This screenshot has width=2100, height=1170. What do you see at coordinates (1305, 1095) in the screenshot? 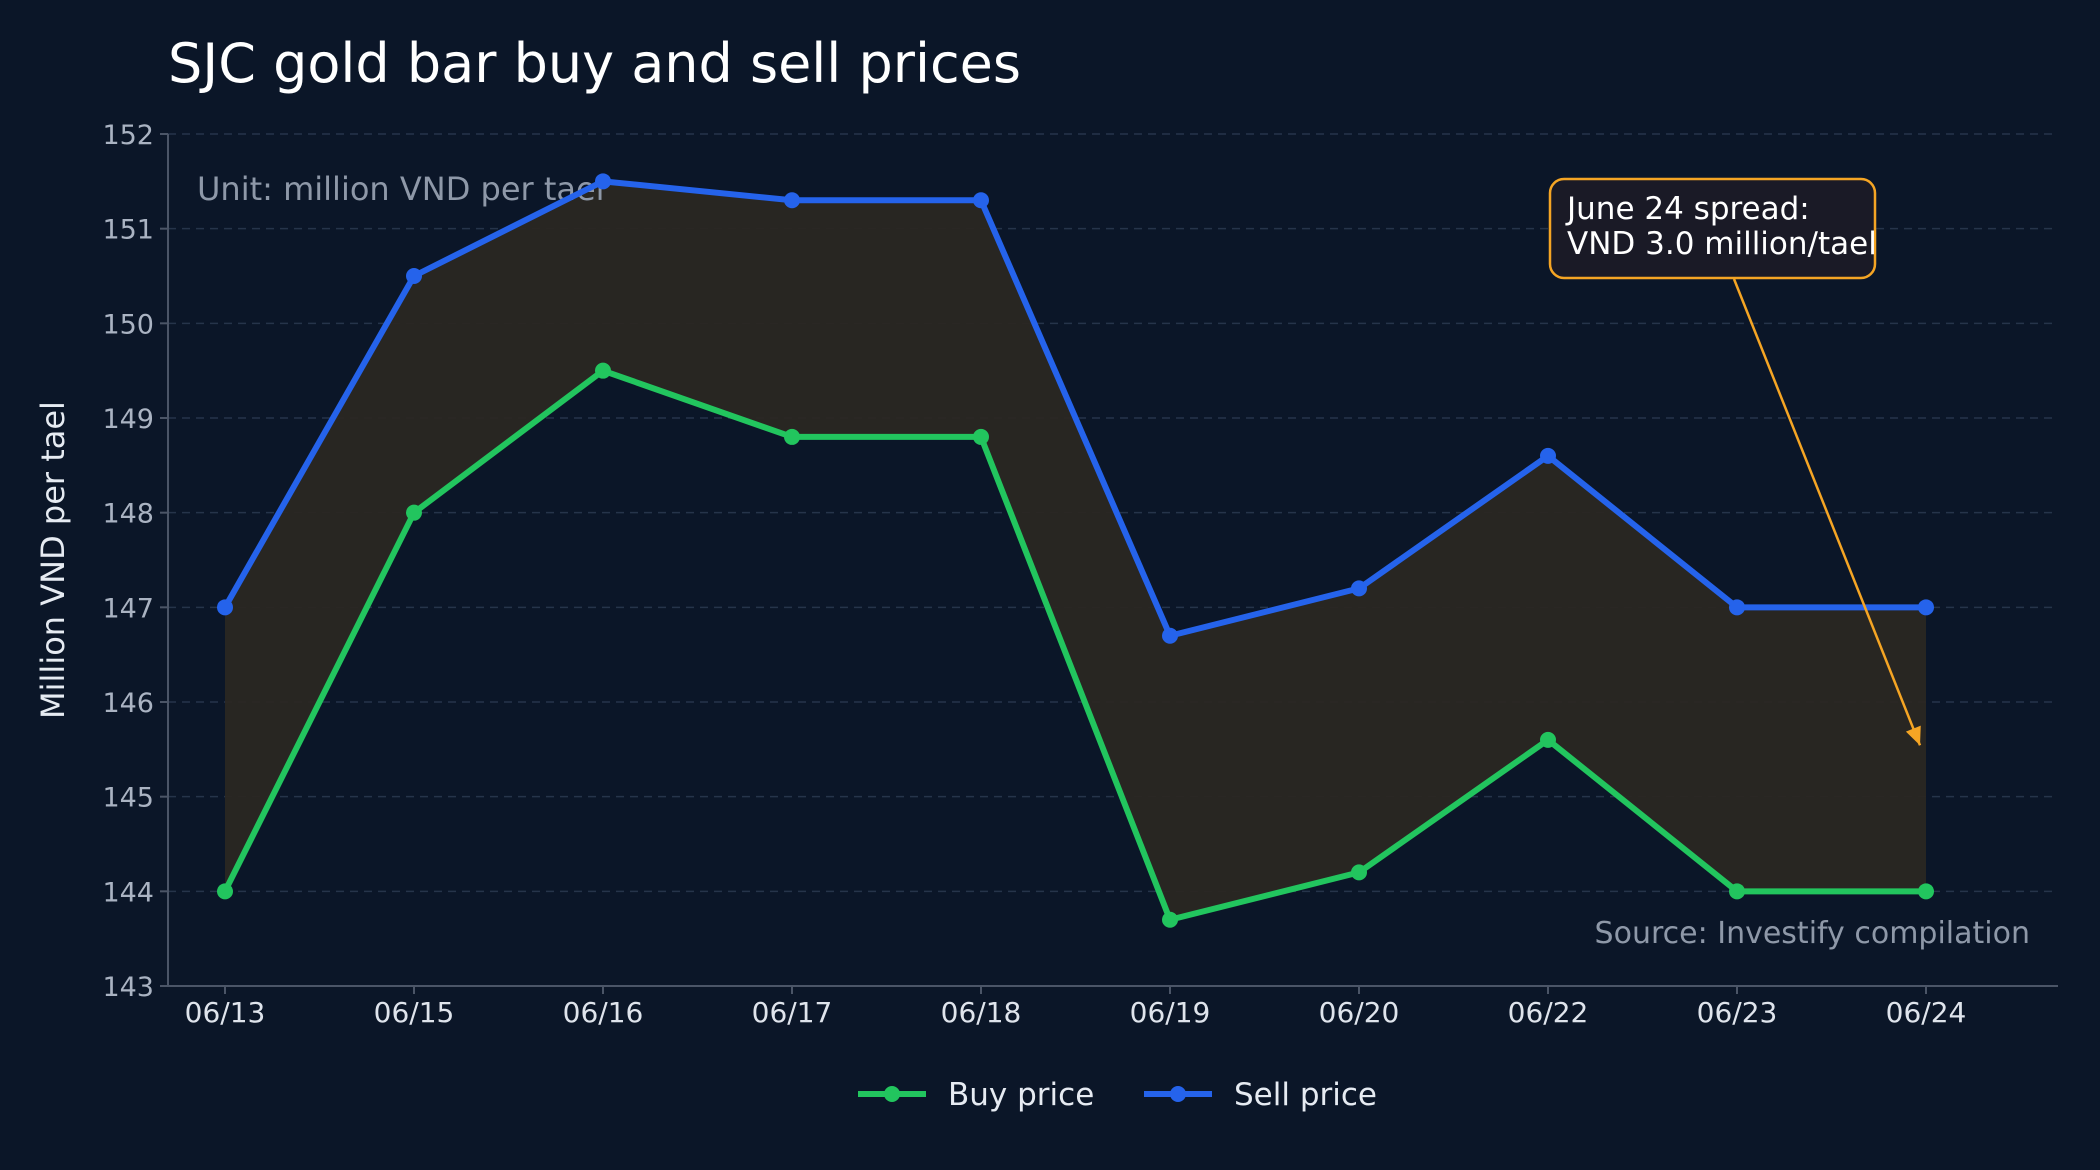
I see `legend-label: Sell price` at bounding box center [1305, 1095].